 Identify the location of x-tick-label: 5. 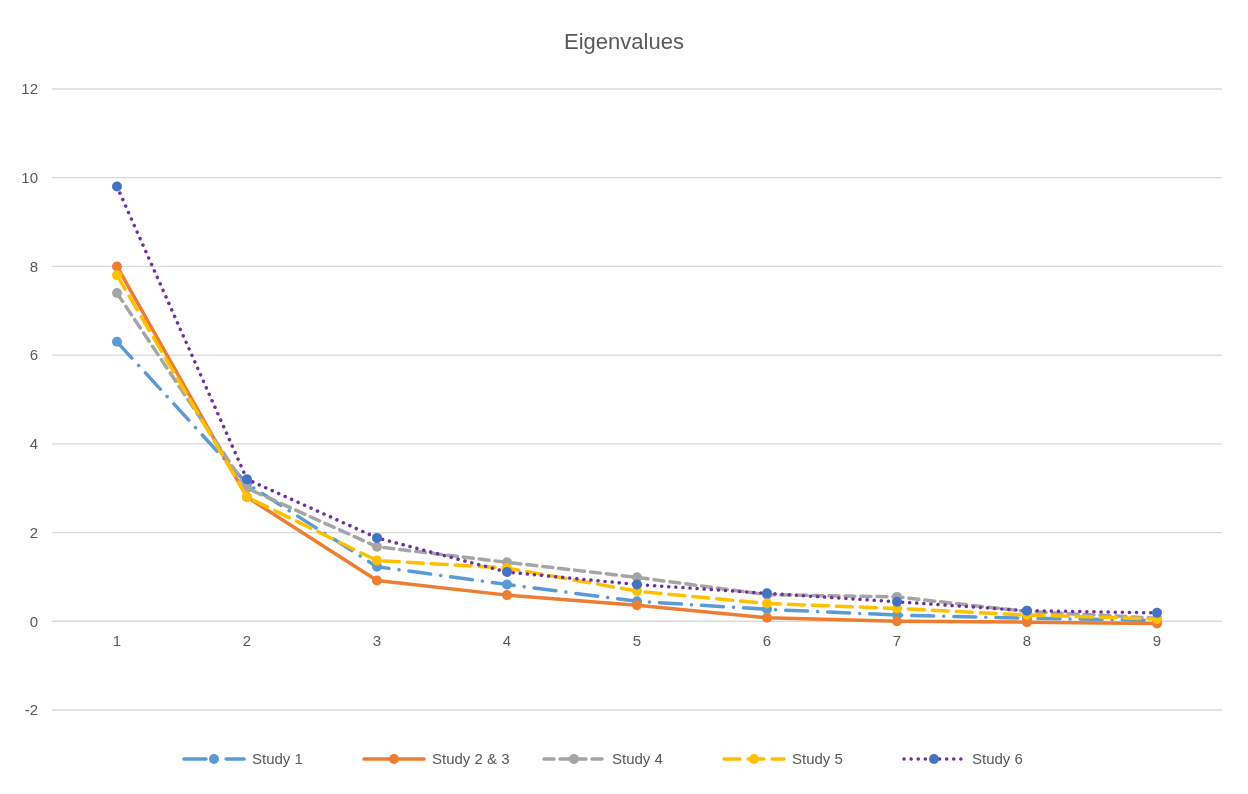
(637, 641).